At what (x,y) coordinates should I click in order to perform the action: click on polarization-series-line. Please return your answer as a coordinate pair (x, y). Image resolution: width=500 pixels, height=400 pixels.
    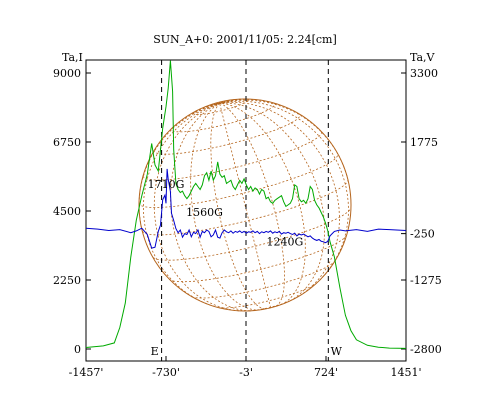
    Looking at the image, I should click on (246, 208).